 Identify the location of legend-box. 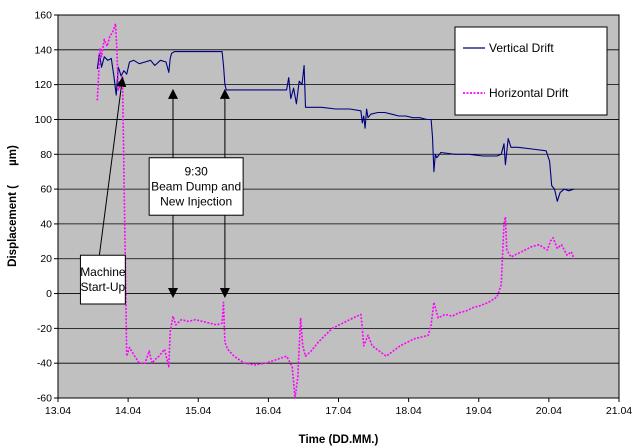
(531, 71).